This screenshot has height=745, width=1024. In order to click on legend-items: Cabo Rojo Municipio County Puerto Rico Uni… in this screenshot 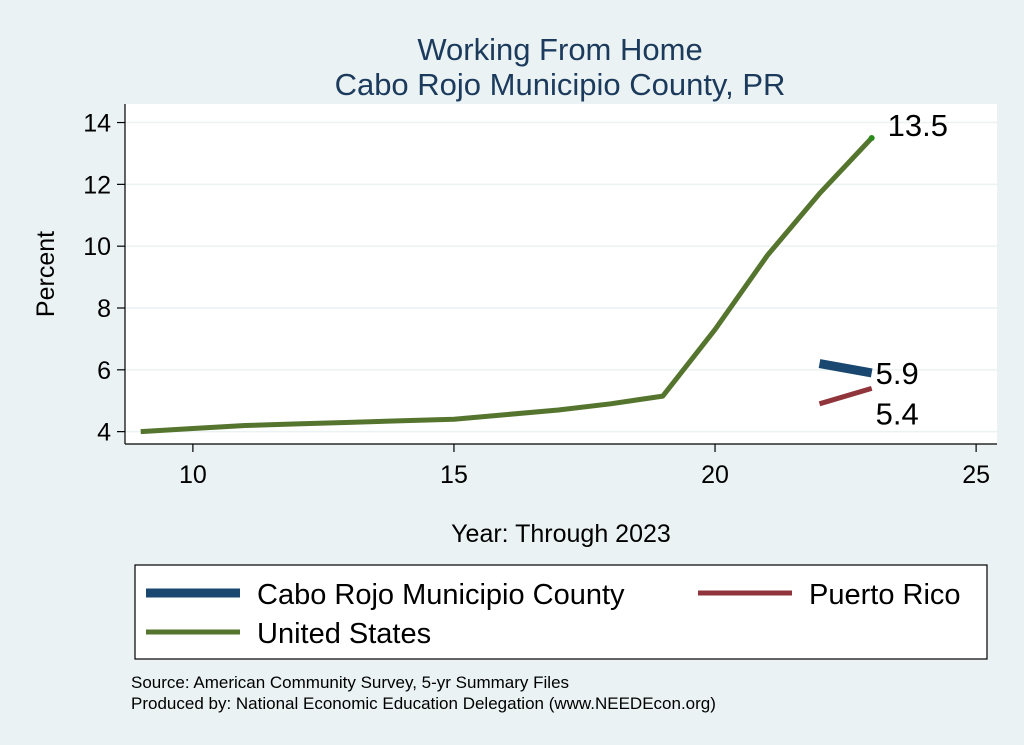, I will do `click(553, 614)`.